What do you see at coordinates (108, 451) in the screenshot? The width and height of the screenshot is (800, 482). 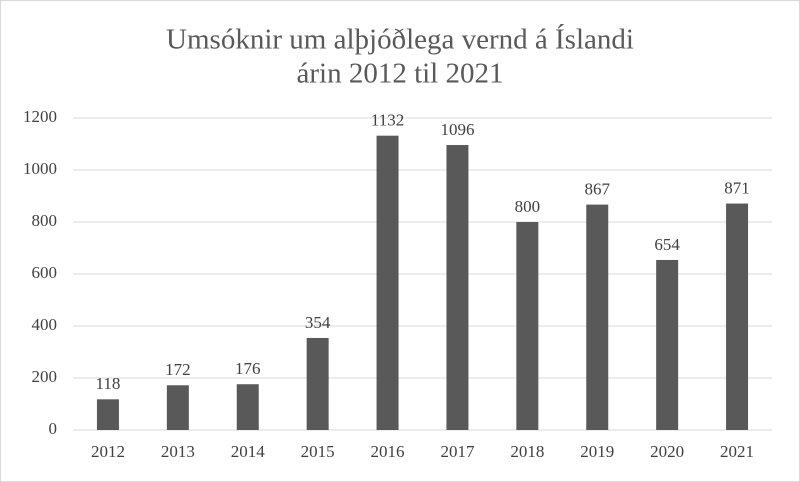 I see `x-tick-label: 2012` at bounding box center [108, 451].